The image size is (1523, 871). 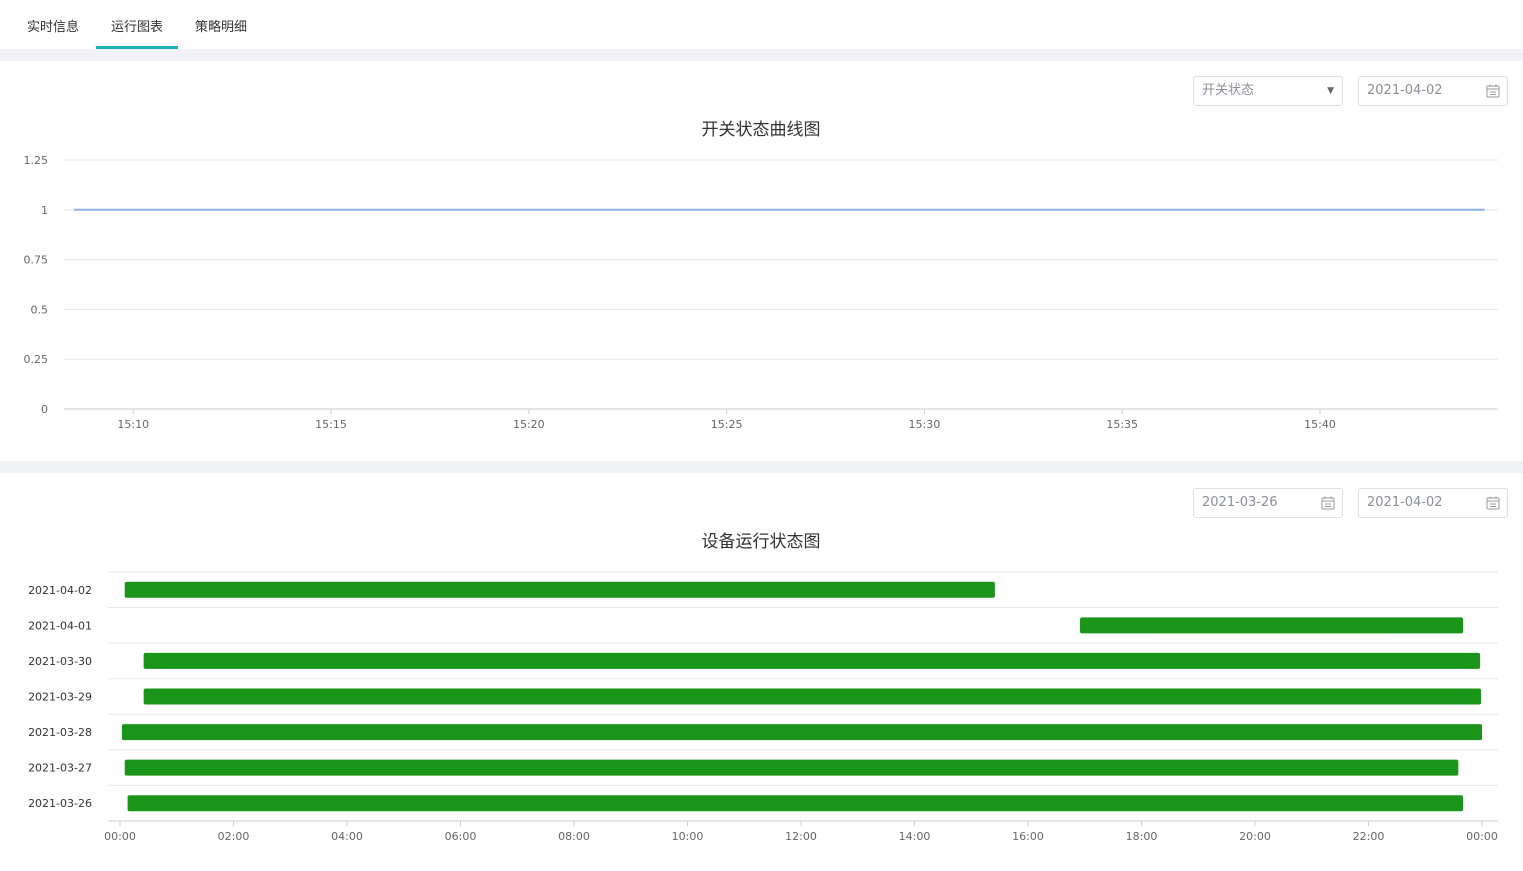 What do you see at coordinates (688, 836) in the screenshot?
I see `x-tick-label: 10:00` at bounding box center [688, 836].